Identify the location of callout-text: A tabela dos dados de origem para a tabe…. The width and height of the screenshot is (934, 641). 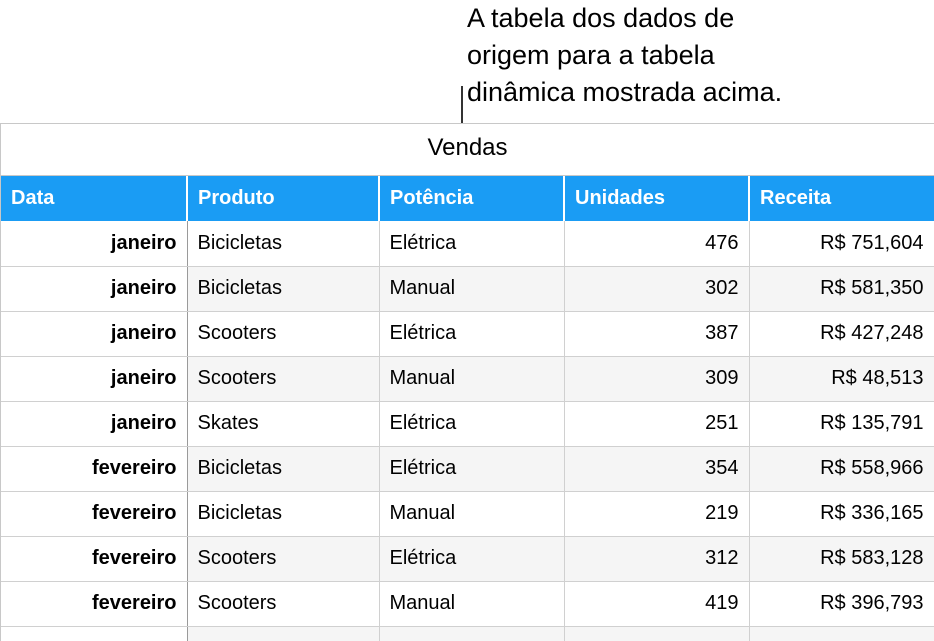
(697, 55).